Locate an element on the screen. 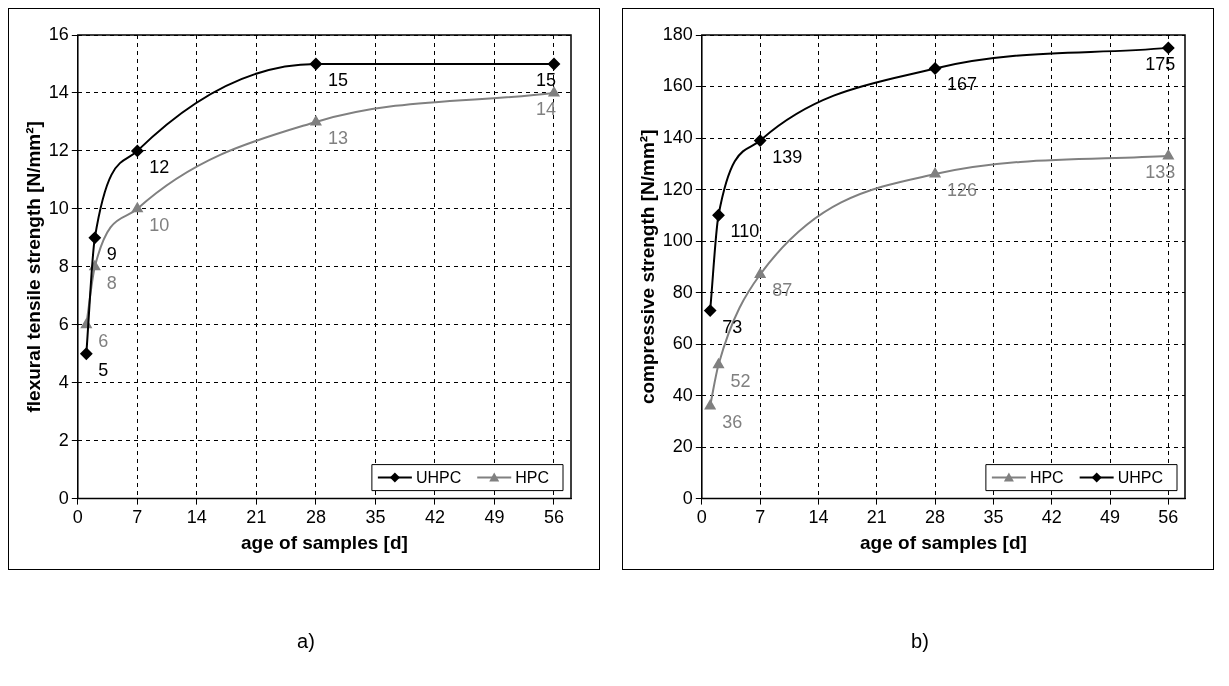 This screenshot has height=686, width=1229. data-label: 8 is located at coordinates (111, 282).